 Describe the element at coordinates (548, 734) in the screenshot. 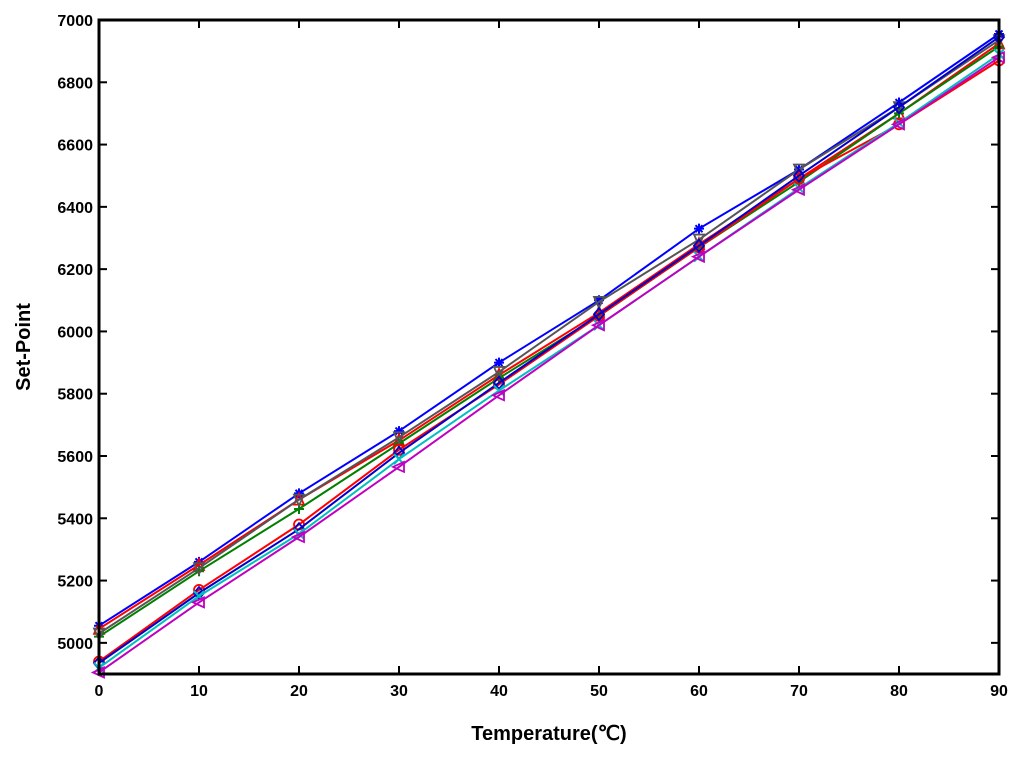

I see `x-axis-title: Temperature(℃)` at that location.